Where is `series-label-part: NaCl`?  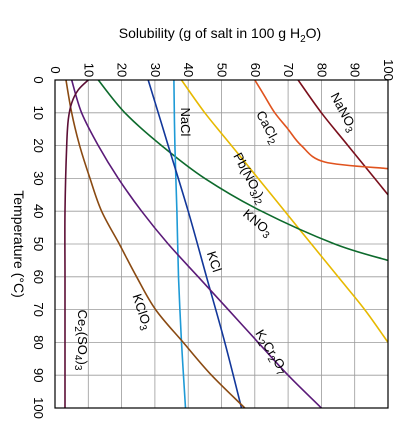 series-label-part: NaCl is located at coordinates (185, 122).